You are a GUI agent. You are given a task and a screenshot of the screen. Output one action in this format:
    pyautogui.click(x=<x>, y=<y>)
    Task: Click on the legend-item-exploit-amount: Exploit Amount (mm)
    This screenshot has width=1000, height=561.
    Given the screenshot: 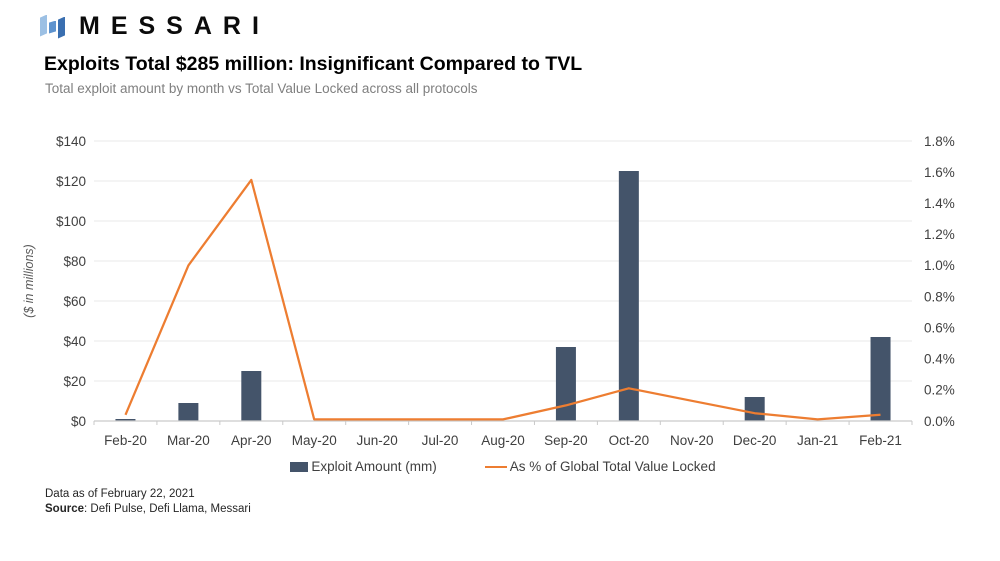 What is the action you would take?
    pyautogui.click(x=363, y=466)
    